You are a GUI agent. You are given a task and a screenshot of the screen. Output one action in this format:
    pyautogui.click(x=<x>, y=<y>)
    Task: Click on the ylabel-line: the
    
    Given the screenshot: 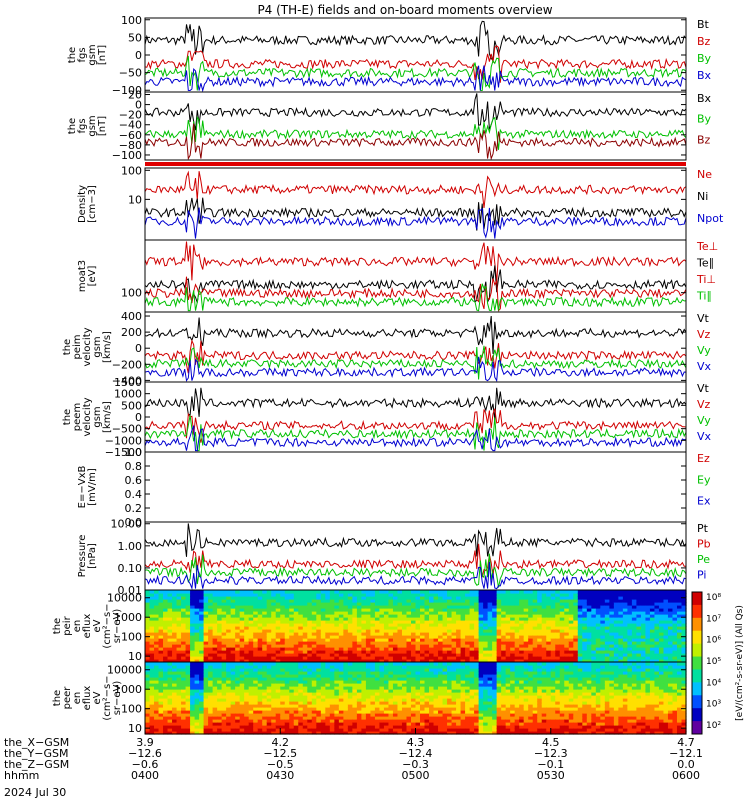 What is the action you would take?
    pyautogui.click(x=72, y=55)
    